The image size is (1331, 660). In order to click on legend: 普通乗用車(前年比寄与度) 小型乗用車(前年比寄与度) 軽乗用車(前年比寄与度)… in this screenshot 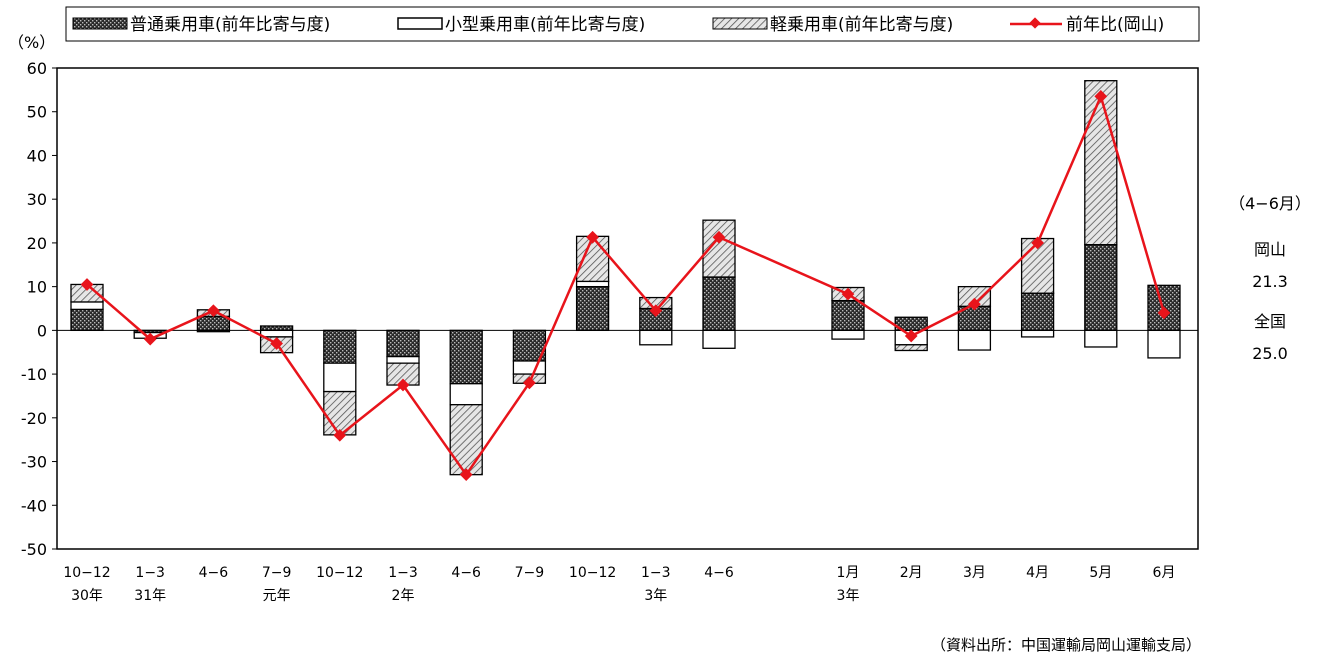, I will do `click(632, 24)`.